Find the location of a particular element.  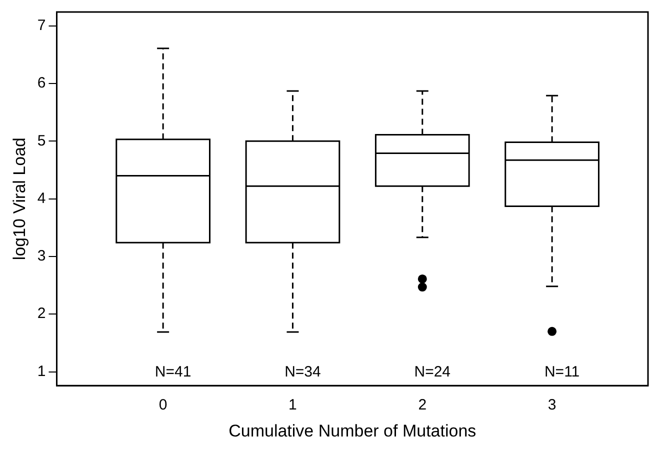

x-tick-label: 2 is located at coordinates (422, 405).